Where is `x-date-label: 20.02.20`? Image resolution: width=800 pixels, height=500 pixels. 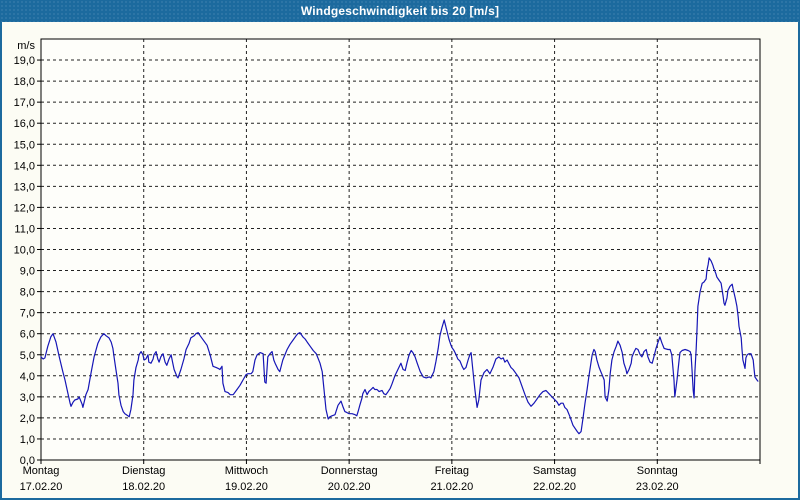 x-date-label: 20.02.20 is located at coordinates (349, 487).